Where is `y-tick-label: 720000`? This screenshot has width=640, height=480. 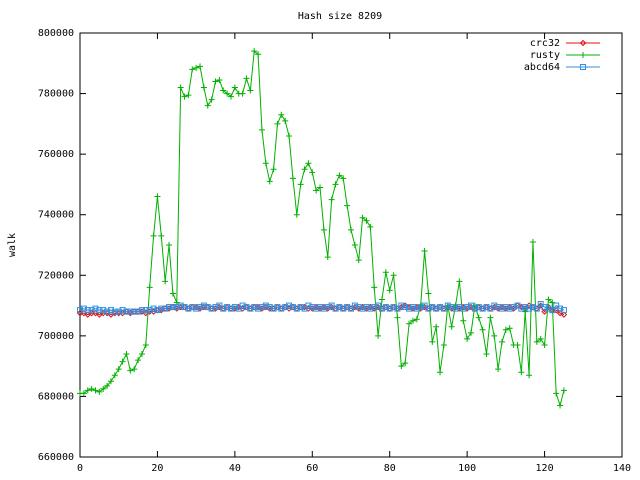
y-tick-label: 720000 is located at coordinates (56, 275).